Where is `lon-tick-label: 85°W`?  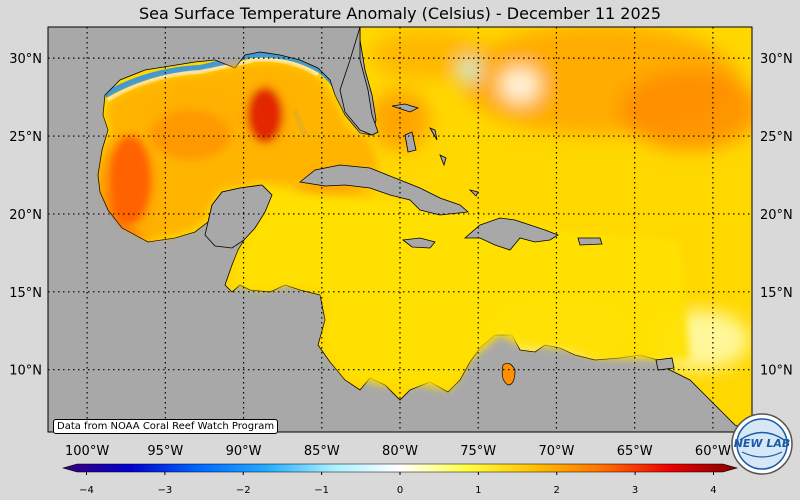
lon-tick-label: 85°W is located at coordinates (322, 451).